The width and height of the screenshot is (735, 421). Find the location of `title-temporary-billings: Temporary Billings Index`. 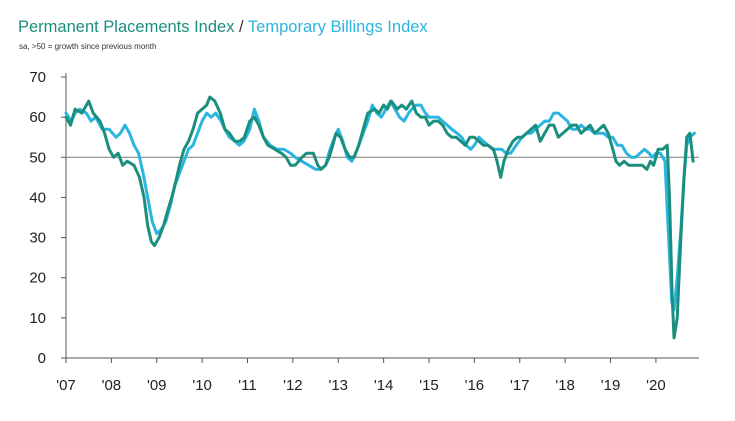

title-temporary-billings: Temporary Billings Index is located at coordinates (337, 27).